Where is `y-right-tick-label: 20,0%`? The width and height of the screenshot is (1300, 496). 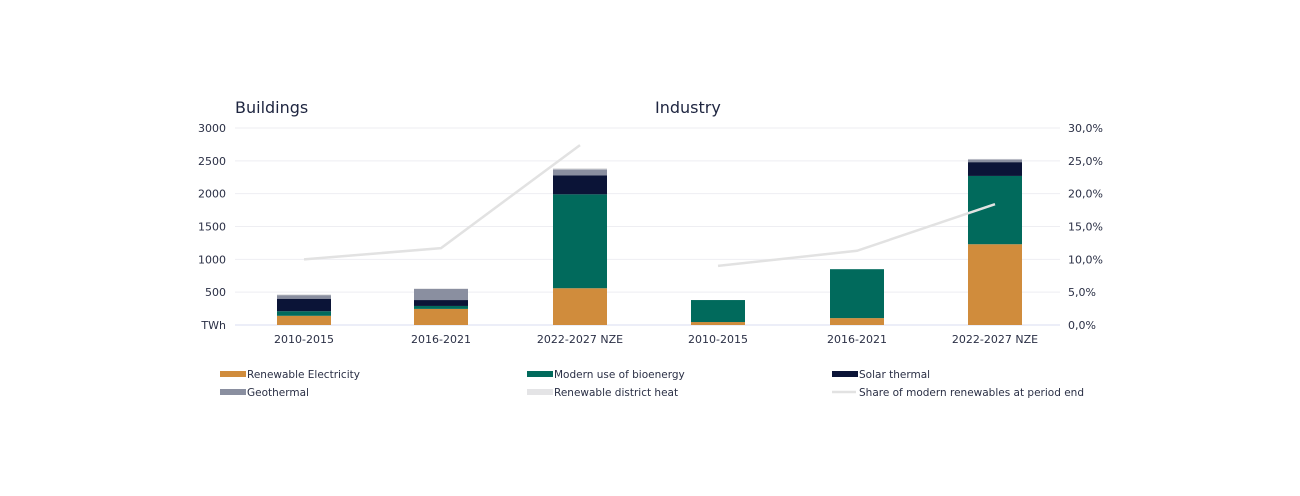
y-right-tick-label: 20,0% is located at coordinates (1085, 194).